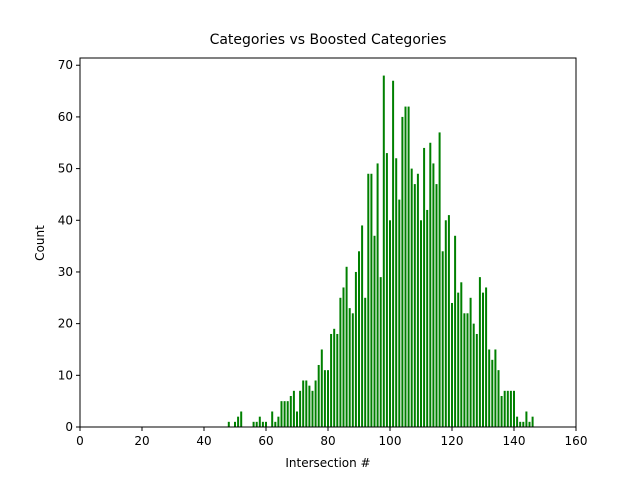 The height and width of the screenshot is (480, 640). What do you see at coordinates (65, 117) in the screenshot?
I see `y-tick-label: 60` at bounding box center [65, 117].